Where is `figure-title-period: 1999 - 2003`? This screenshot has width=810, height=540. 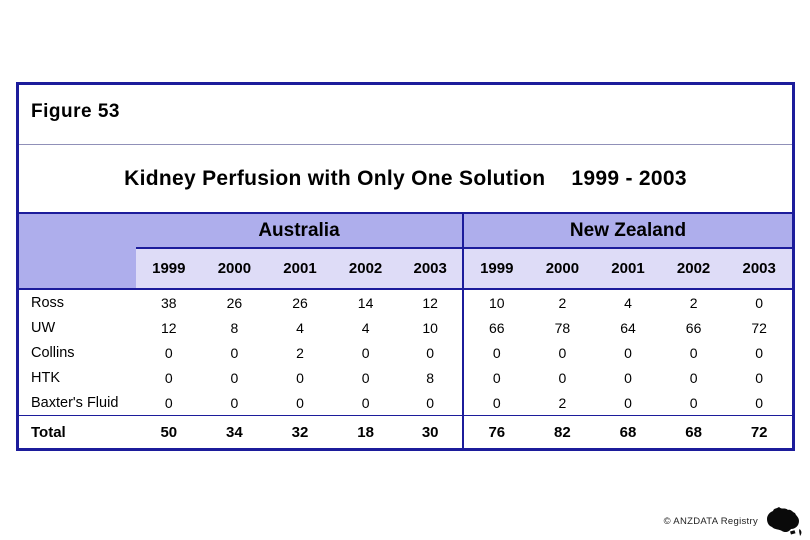
figure-title-period: 1999 - 2003 is located at coordinates (629, 178).